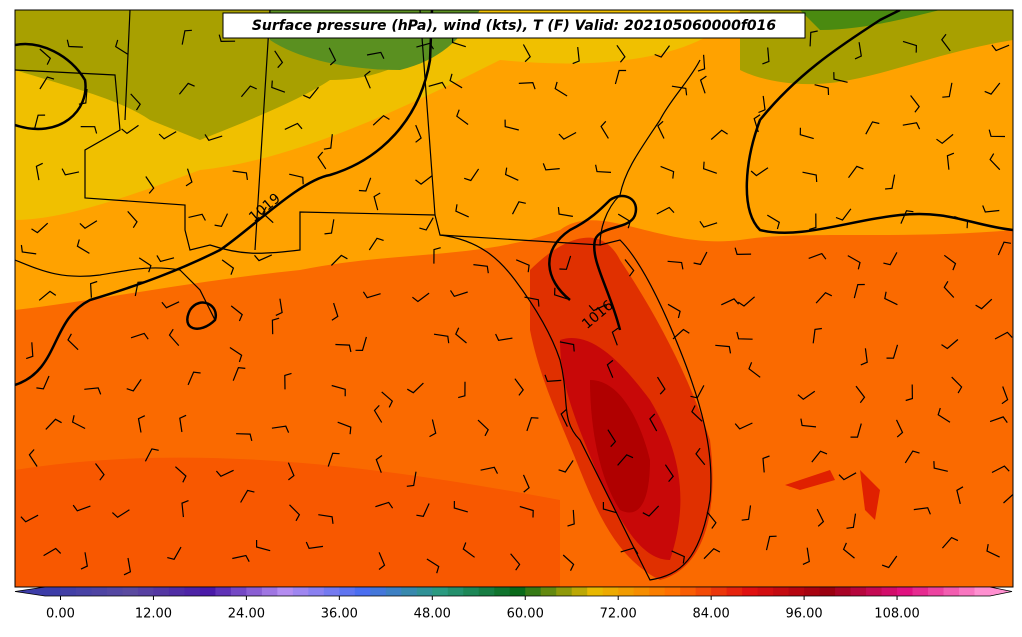 The height and width of the screenshot is (637, 1022). What do you see at coordinates (514, 25) in the screenshot?
I see `title-box` at bounding box center [514, 25].